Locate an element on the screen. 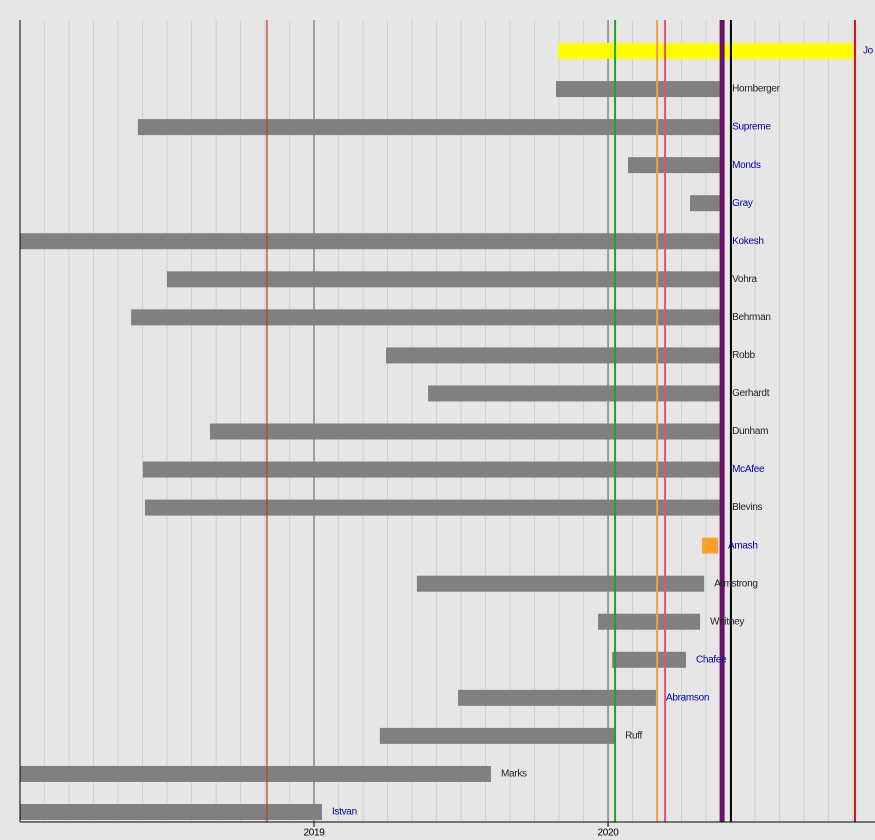 This screenshot has width=875, height=840. bar-label: Behrman is located at coordinates (751, 317).